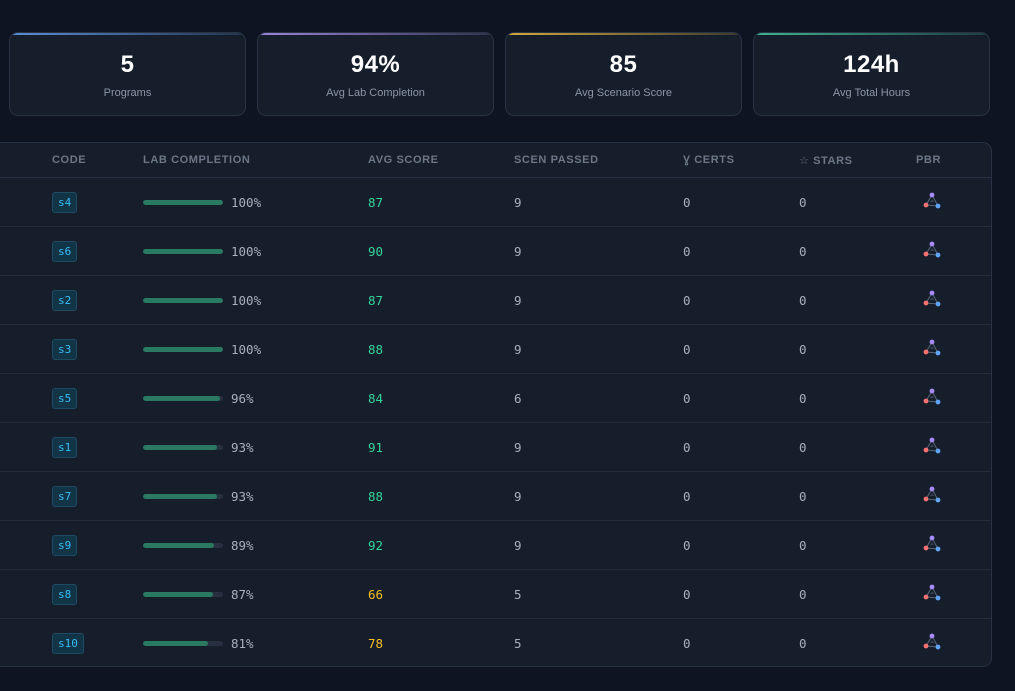 The height and width of the screenshot is (691, 1015). I want to click on table-row: s4 100% 87 9 0 0, so click(495, 202).